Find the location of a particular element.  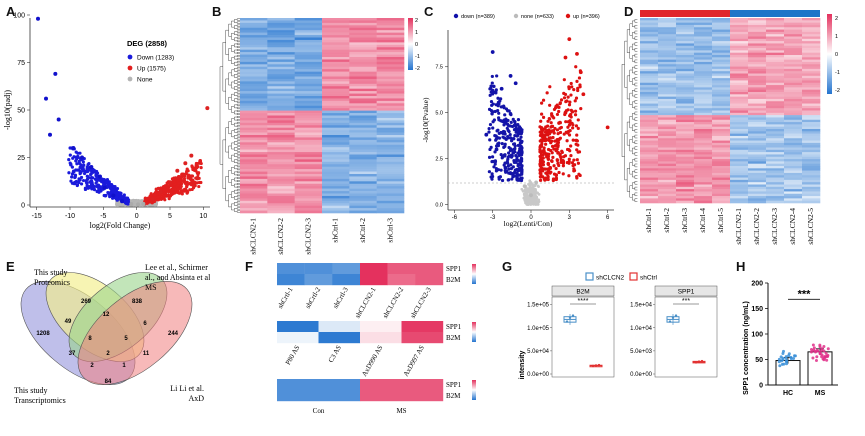

group-bar-clcn2 is located at coordinates (775, 13).